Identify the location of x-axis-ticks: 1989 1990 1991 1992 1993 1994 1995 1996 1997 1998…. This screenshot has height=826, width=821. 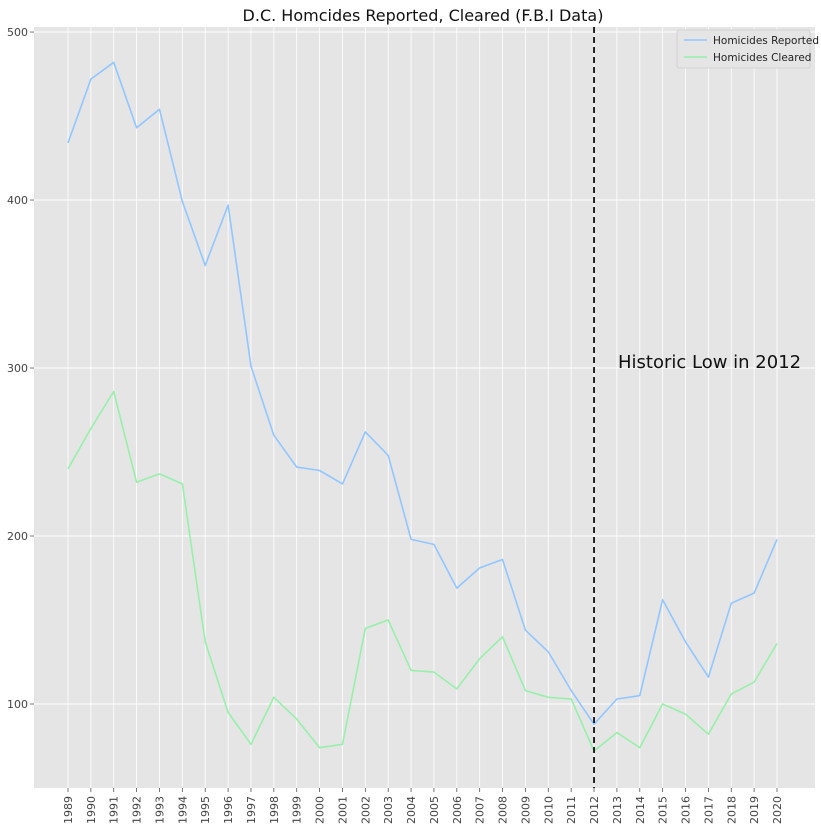
(423, 806).